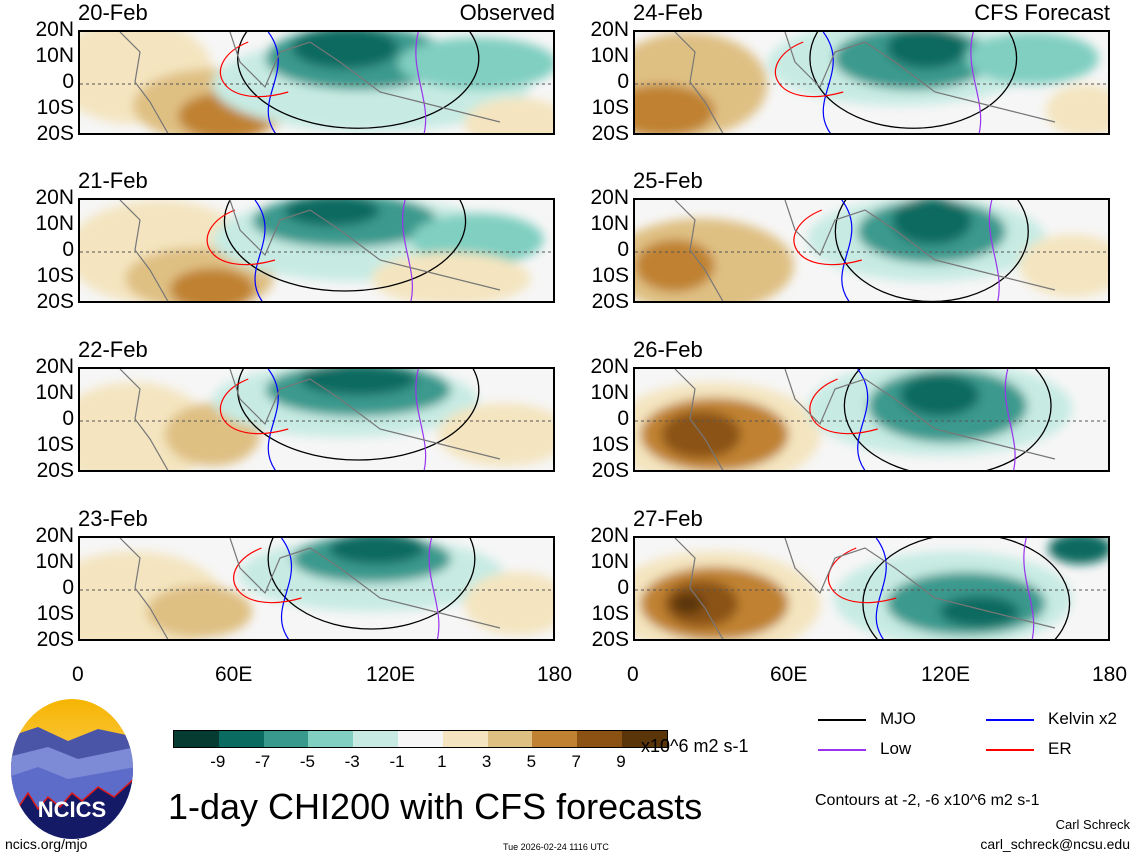  Describe the element at coordinates (486, 761) in the screenshot. I see `colorbar-label: 3` at that location.